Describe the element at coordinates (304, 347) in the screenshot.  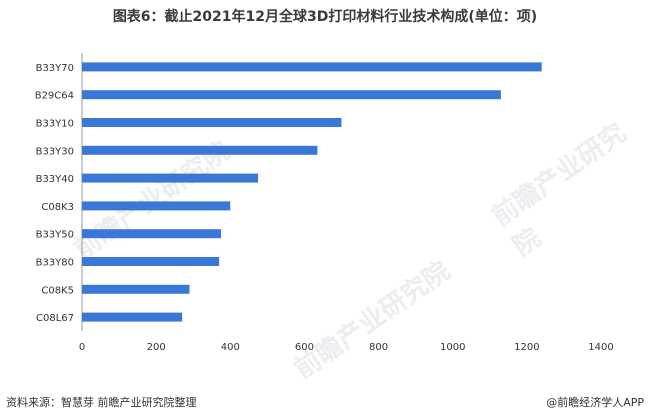
I see `x-tick-label: 600` at that location.